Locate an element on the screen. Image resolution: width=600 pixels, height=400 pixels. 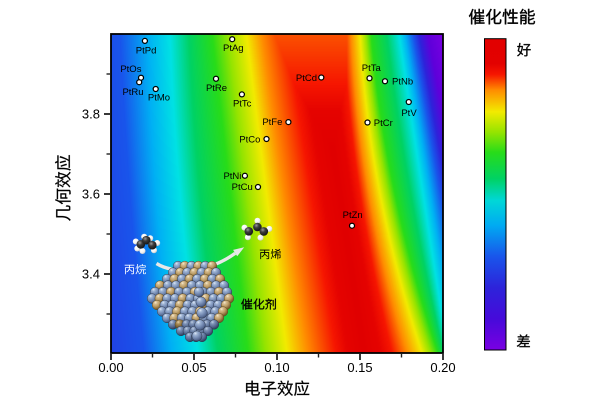
svg-text: PtNi is located at coordinates (232, 176).